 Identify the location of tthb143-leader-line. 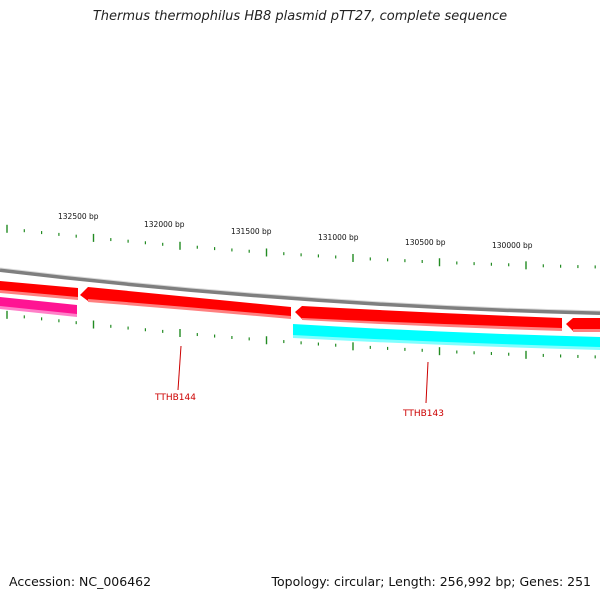
(427, 382).